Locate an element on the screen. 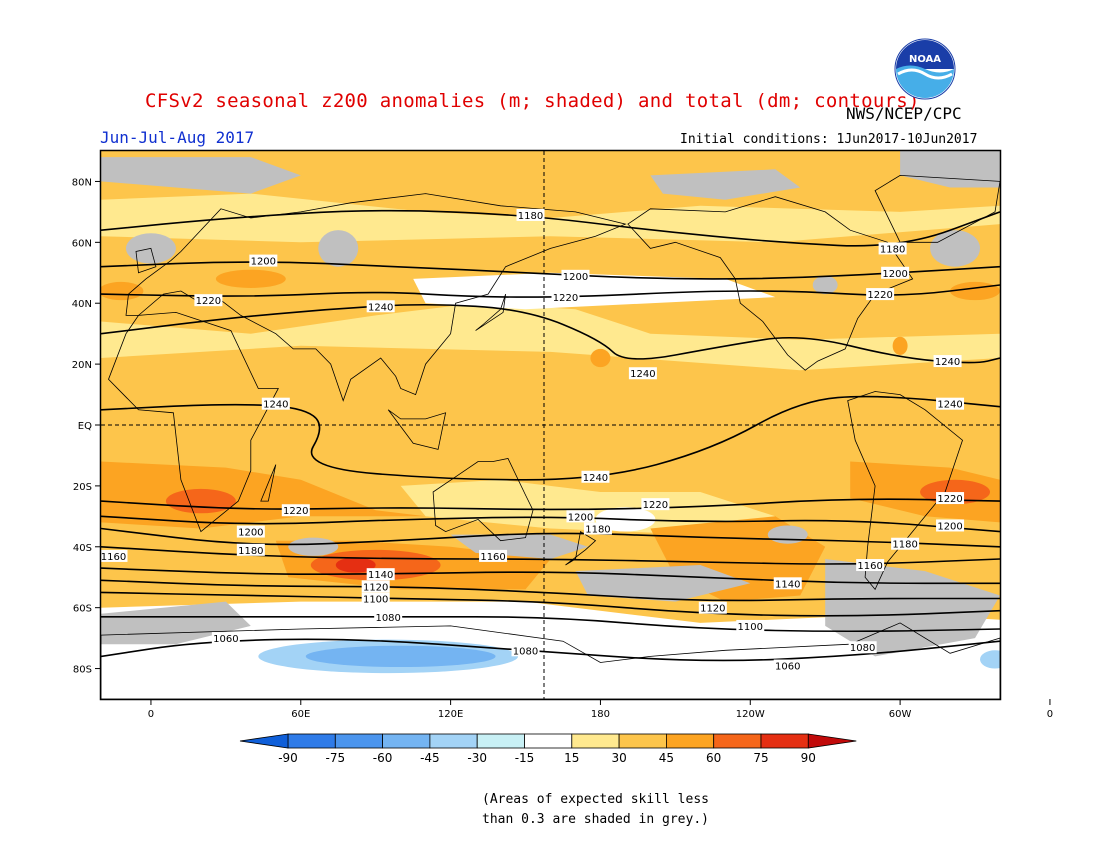 Image resolution: width=1100 pixels, height=850 pixels. legend-level: 60 is located at coordinates (713, 758).